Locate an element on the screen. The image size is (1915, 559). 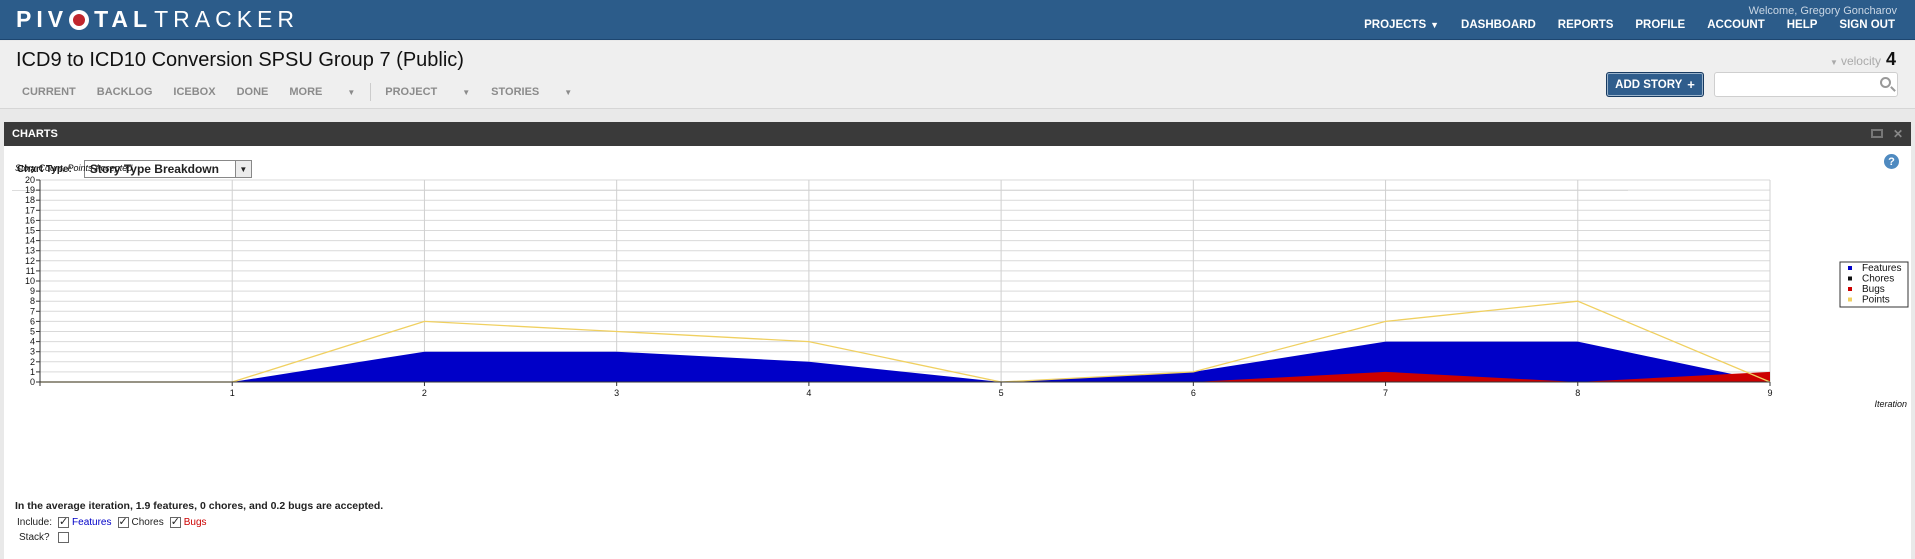
x-axis-label: Iteration is located at coordinates (1890, 404).